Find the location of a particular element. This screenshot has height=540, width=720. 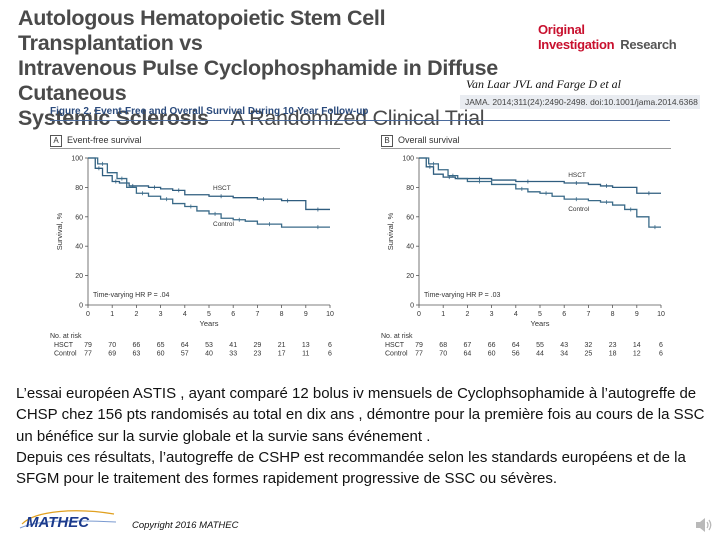

at-risk-value: 66 is located at coordinates (492, 345).